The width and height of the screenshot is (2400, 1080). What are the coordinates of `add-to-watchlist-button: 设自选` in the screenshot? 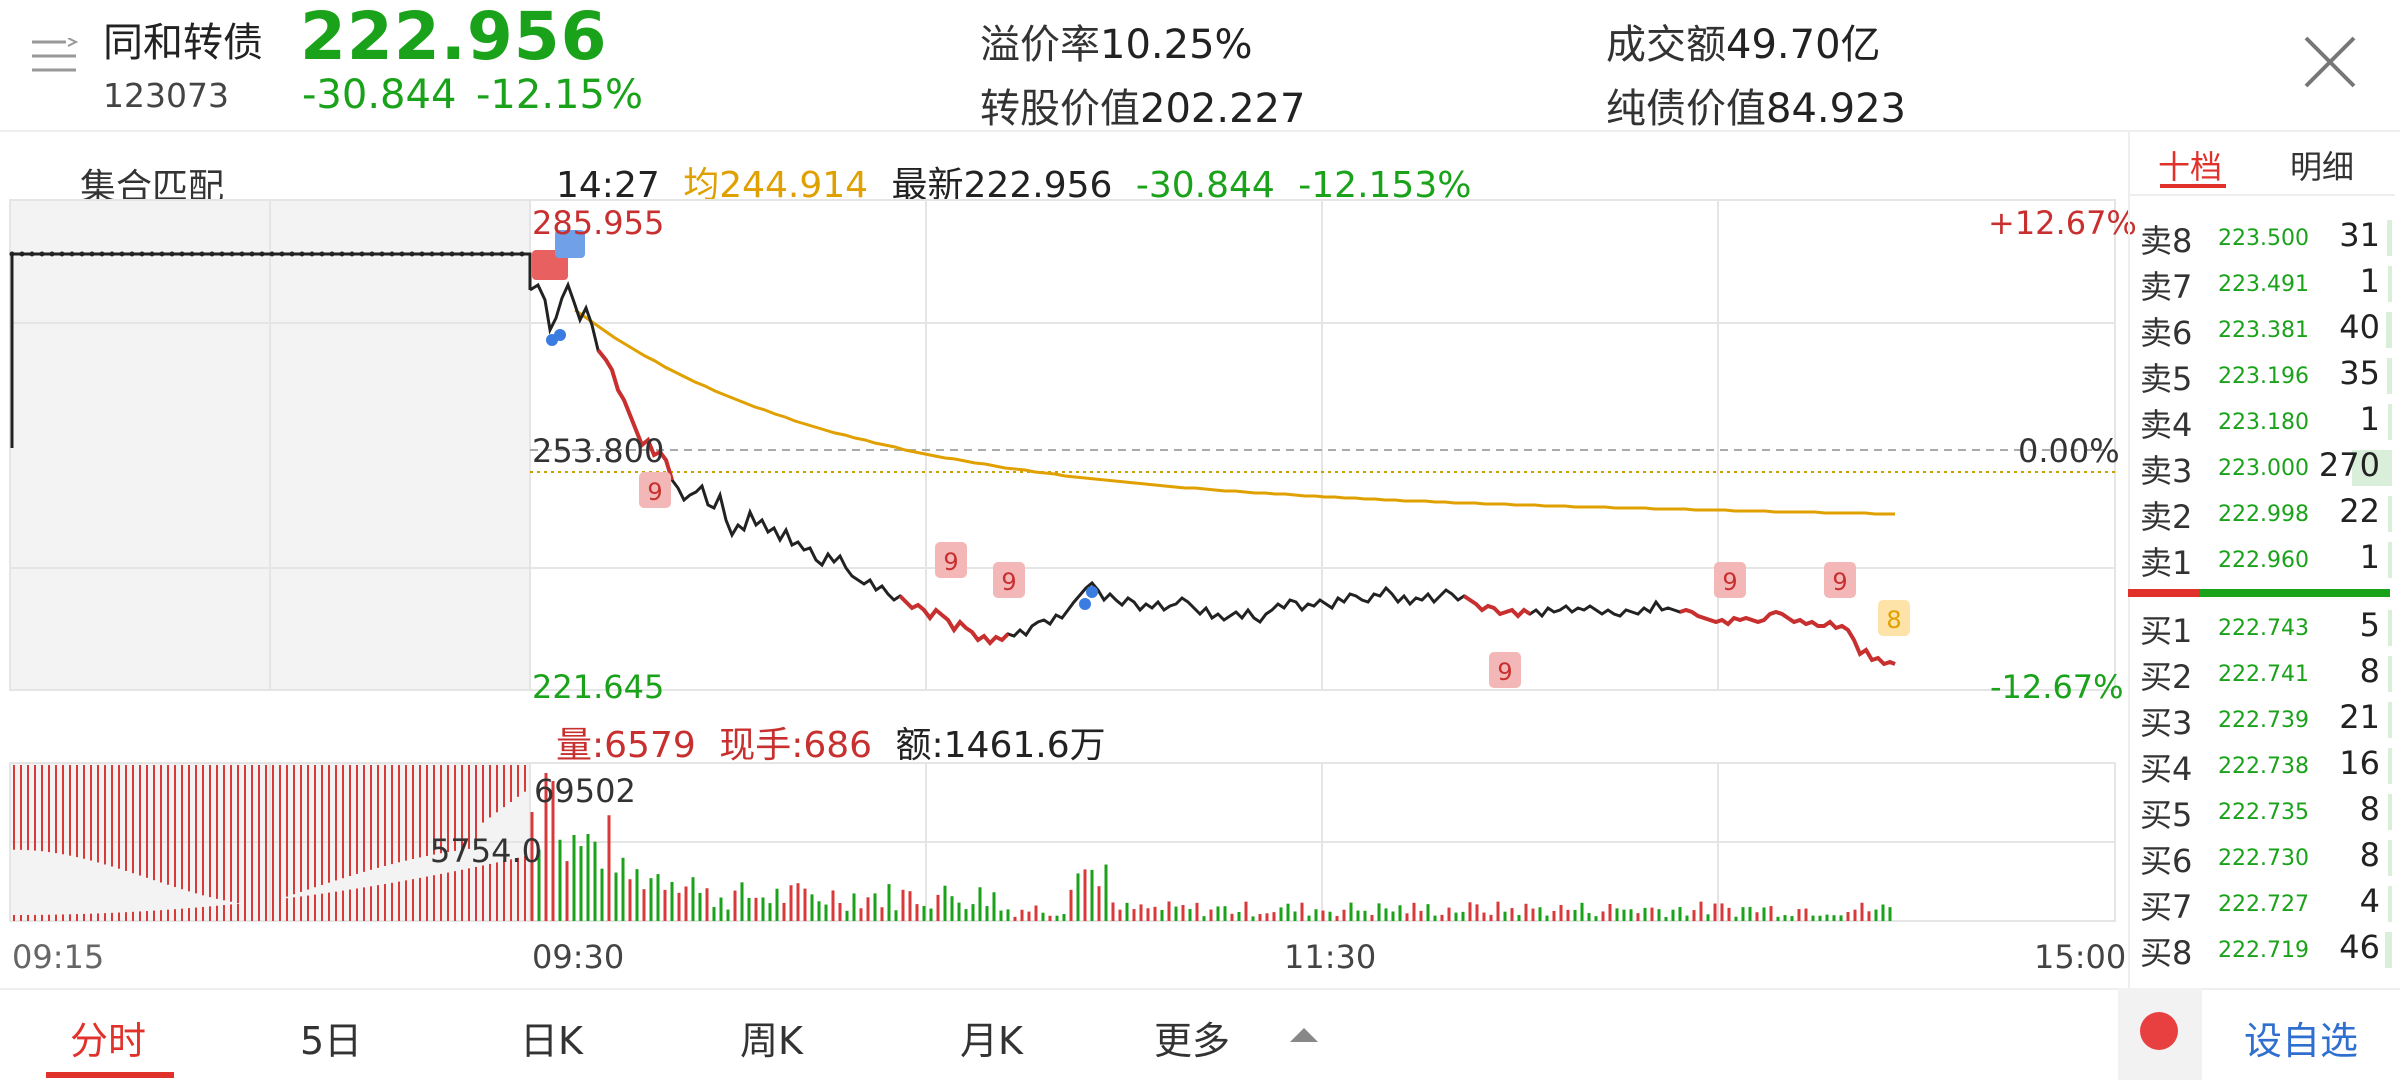 It's located at (2301, 1041).